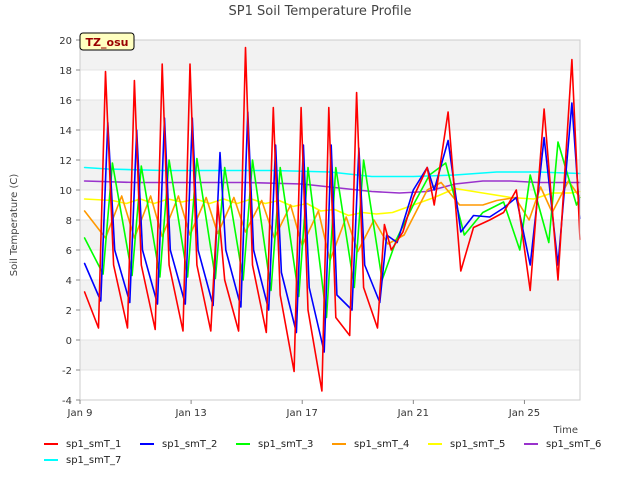 The image size is (640, 480). What do you see at coordinates (65, 101) in the screenshot?
I see `y-tick-label: 16` at bounding box center [65, 101].